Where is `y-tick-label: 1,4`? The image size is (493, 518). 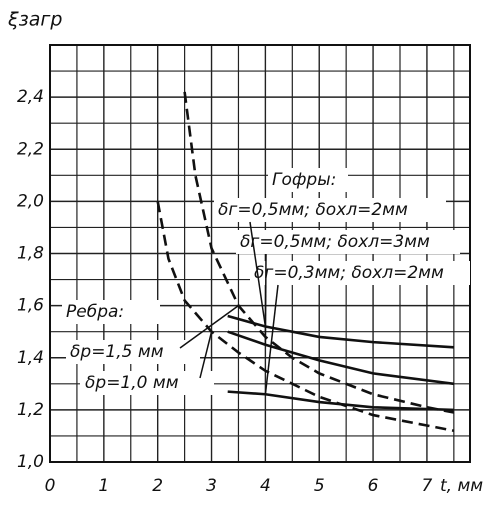 y-tick-label: 1,4 is located at coordinates (30, 358).